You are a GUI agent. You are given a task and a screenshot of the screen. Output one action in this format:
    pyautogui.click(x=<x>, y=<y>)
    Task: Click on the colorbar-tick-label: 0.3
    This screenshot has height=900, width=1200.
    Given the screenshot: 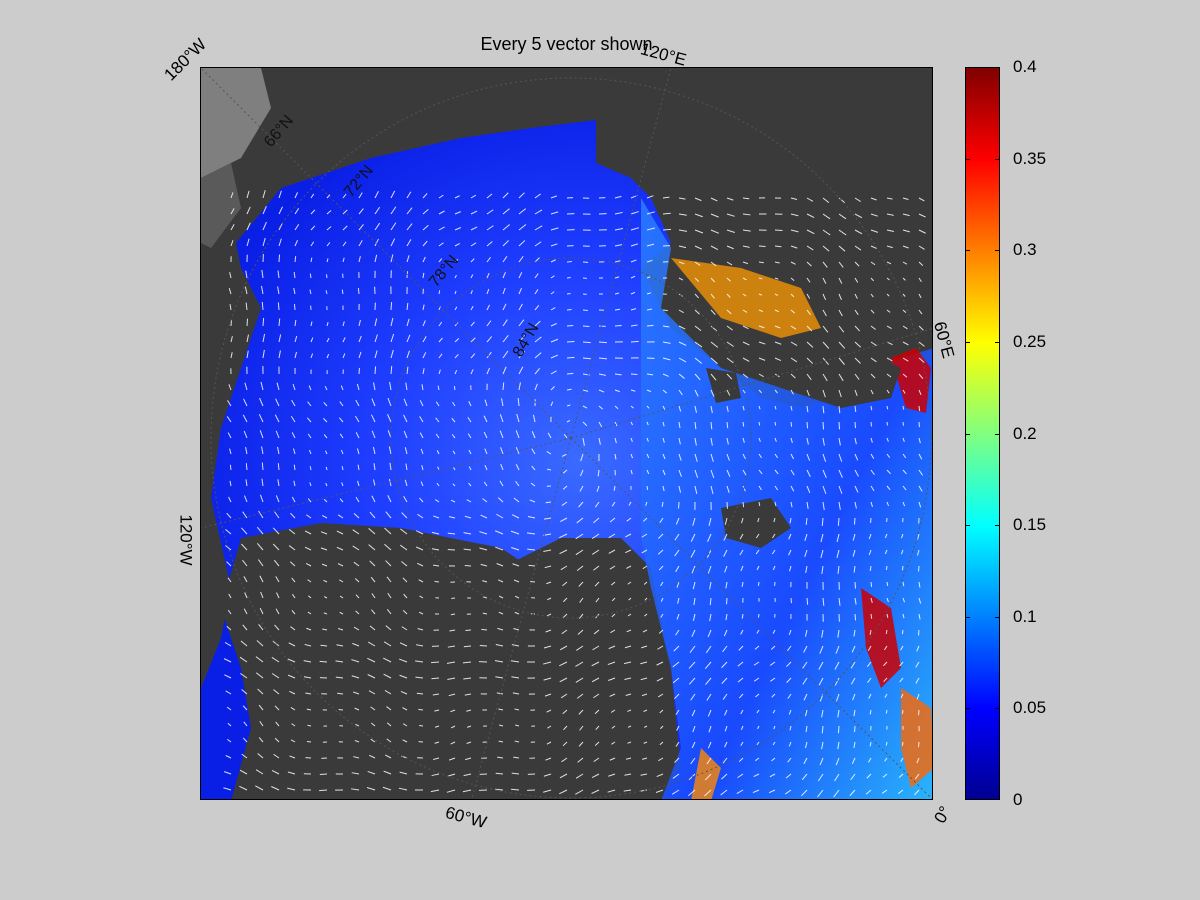 What is the action you would take?
    pyautogui.click(x=1025, y=250)
    